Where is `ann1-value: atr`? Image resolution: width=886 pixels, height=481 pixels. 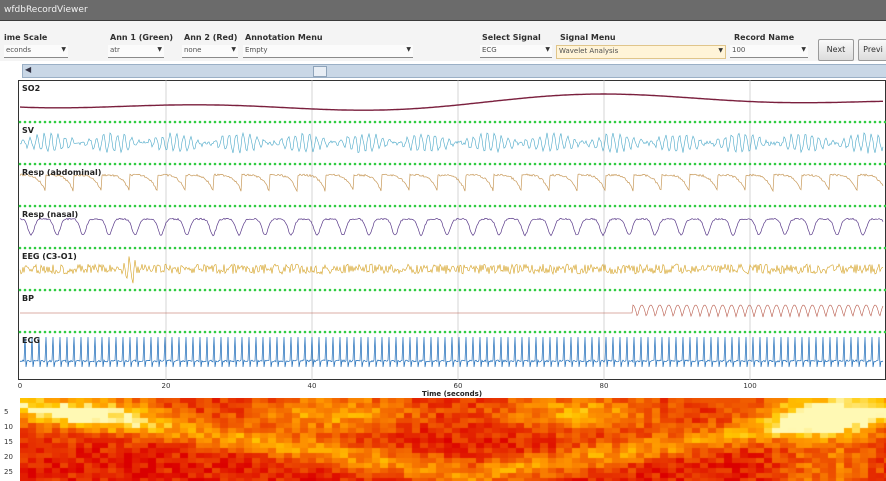 ann1-value: atr is located at coordinates (115, 50).